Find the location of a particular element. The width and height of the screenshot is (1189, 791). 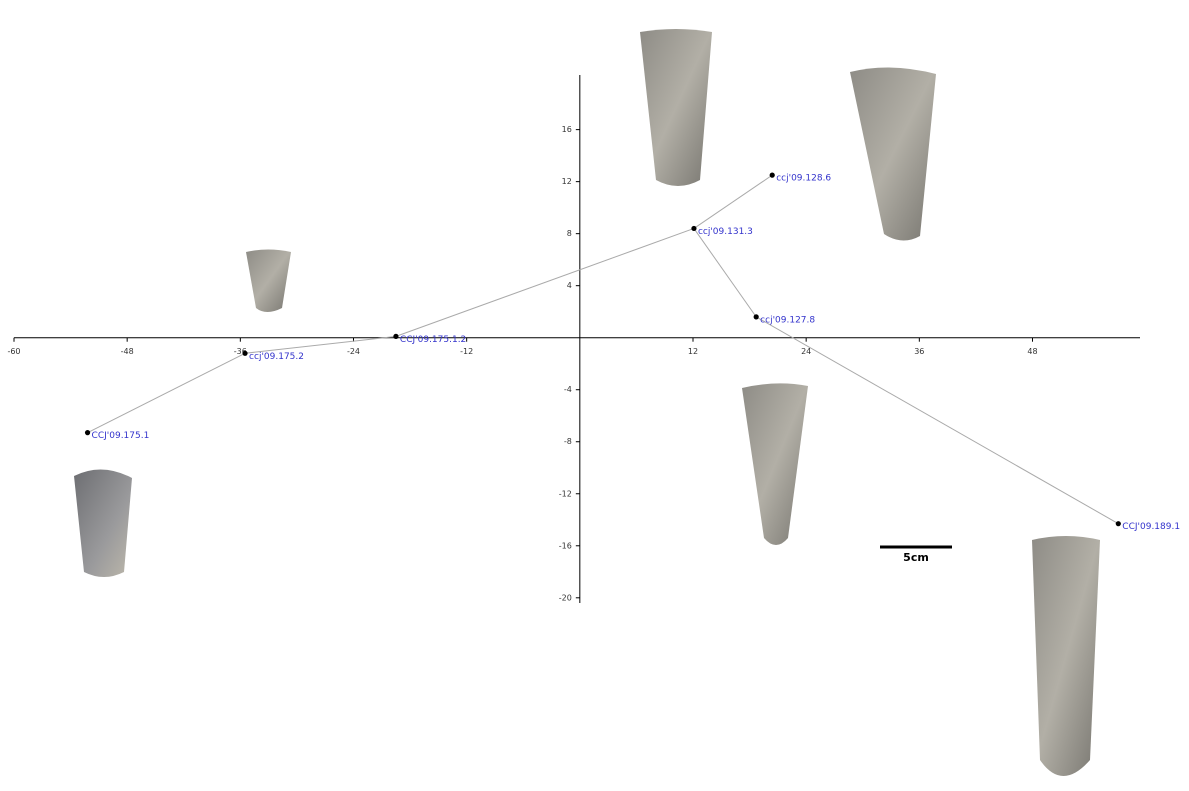

y-tick-label: 8 is located at coordinates (569, 233).